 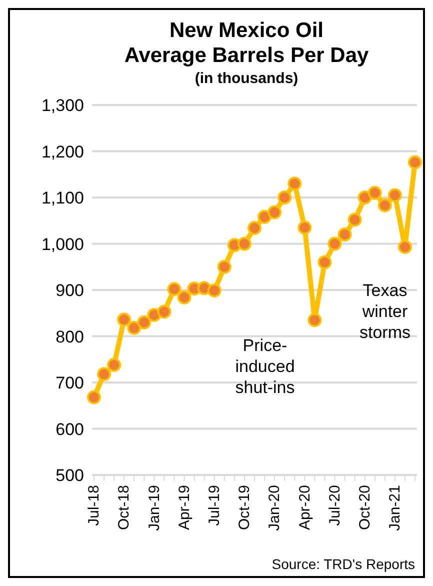 I want to click on x-tick-label: Oct-19, so click(x=245, y=507).